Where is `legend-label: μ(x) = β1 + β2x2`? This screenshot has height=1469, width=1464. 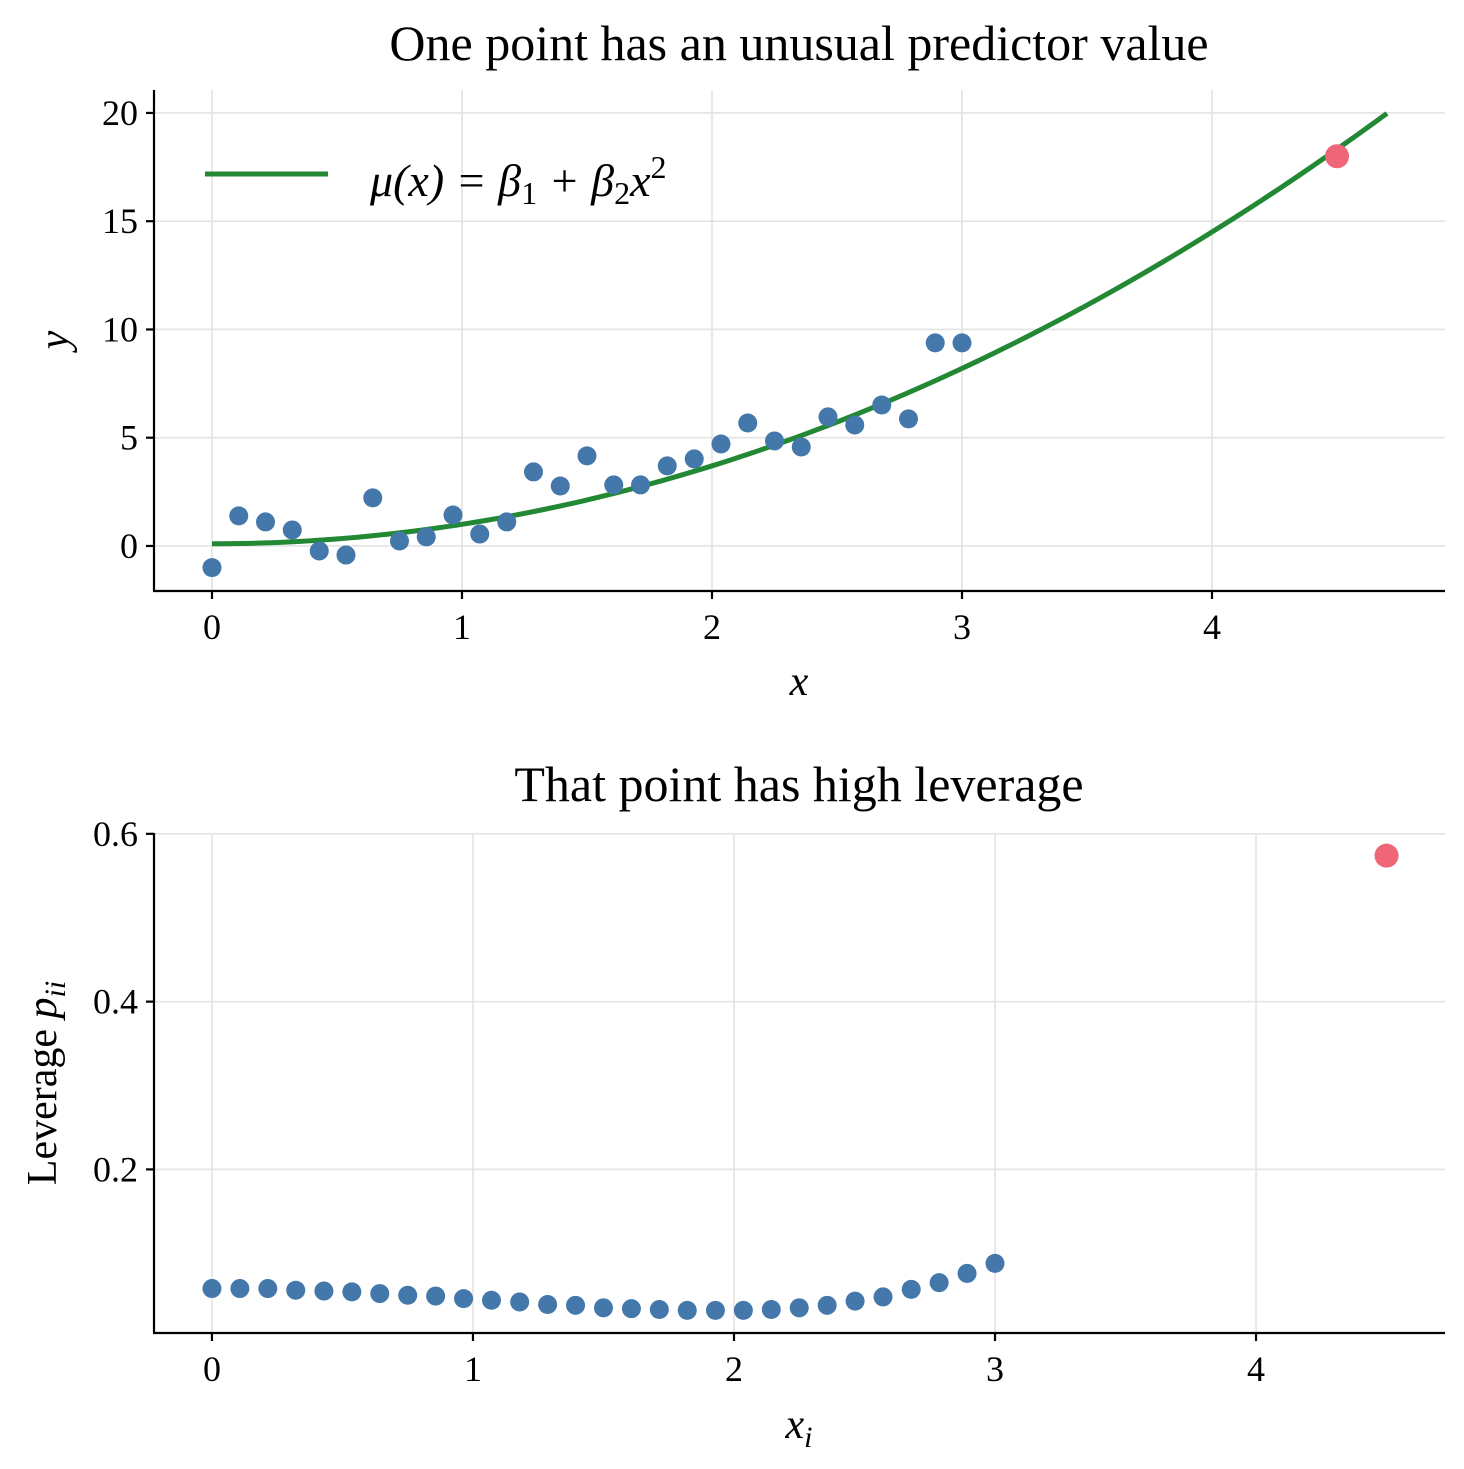
legend-label: μ(x) = β1 + β2x2 is located at coordinates (517, 180).